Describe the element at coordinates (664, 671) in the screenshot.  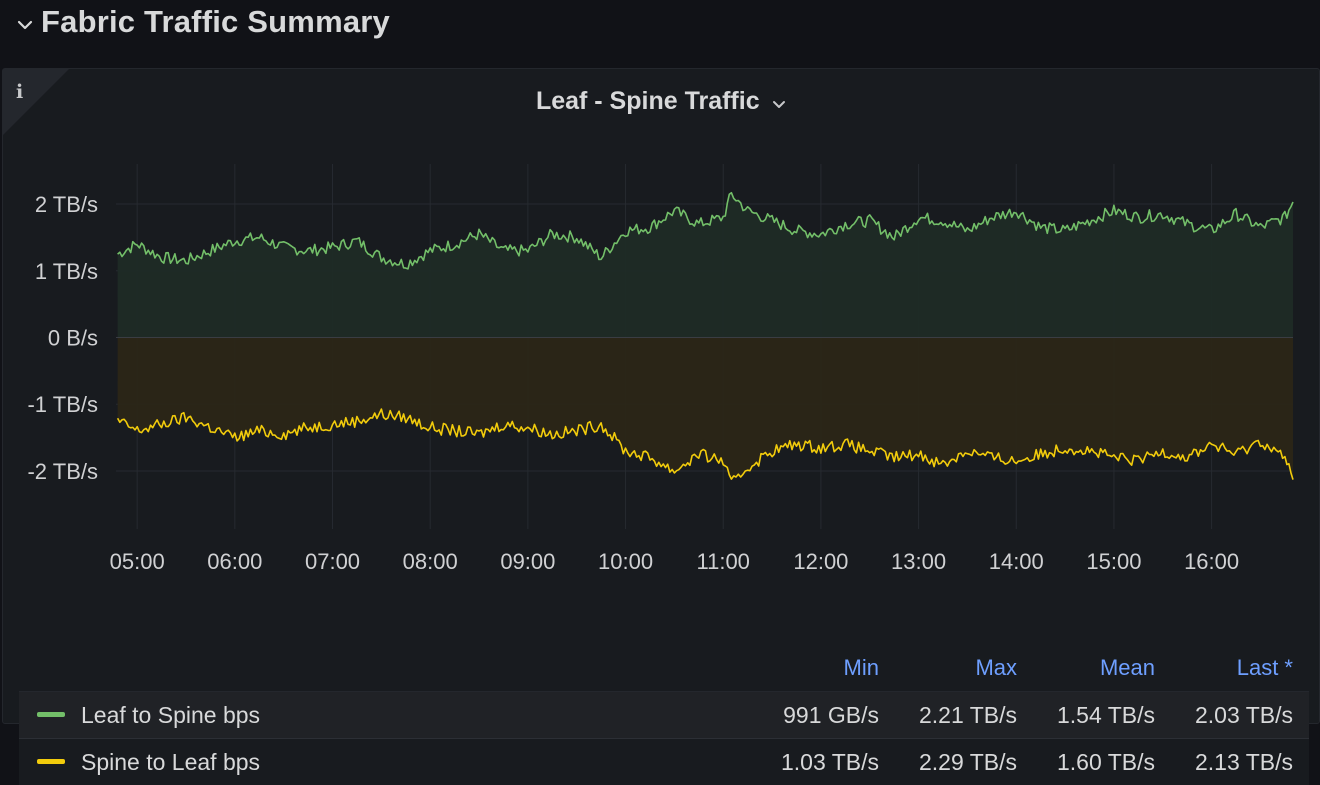
I see `legend-header: Min Max Mean Last *` at that location.